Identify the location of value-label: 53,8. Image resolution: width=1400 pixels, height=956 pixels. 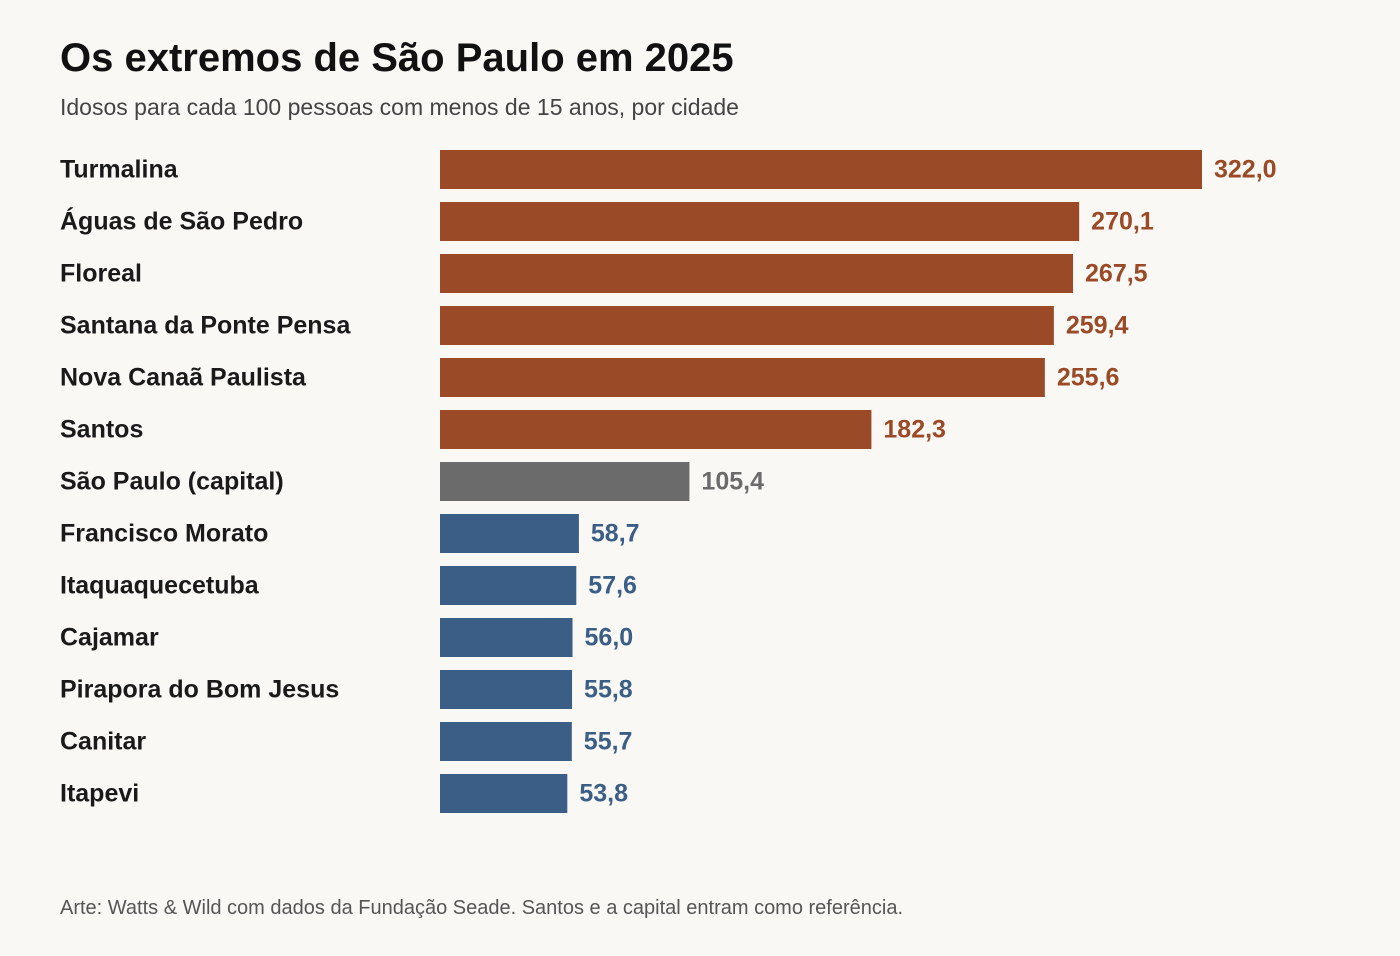
(603, 794).